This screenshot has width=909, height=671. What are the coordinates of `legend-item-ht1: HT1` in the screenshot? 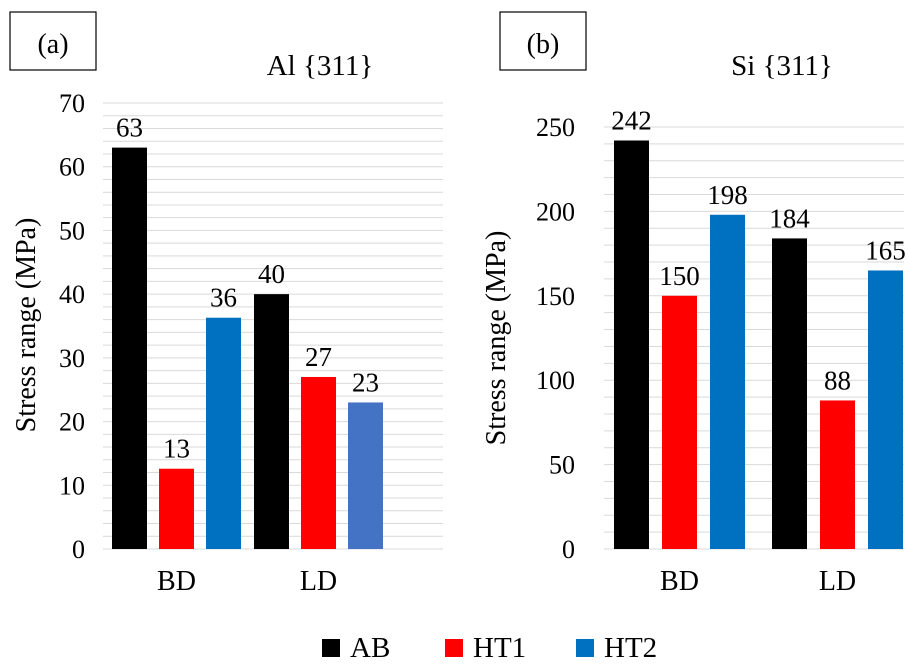 It's located at (485, 648).